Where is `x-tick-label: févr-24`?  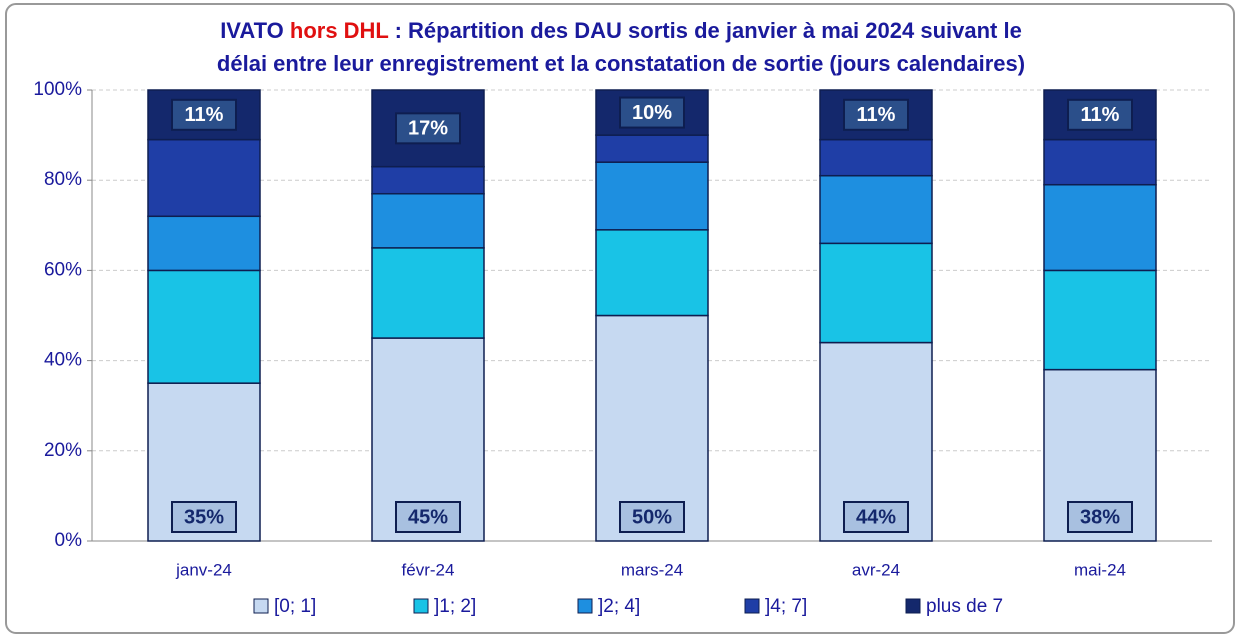
x-tick-label: févr-24 is located at coordinates (428, 569).